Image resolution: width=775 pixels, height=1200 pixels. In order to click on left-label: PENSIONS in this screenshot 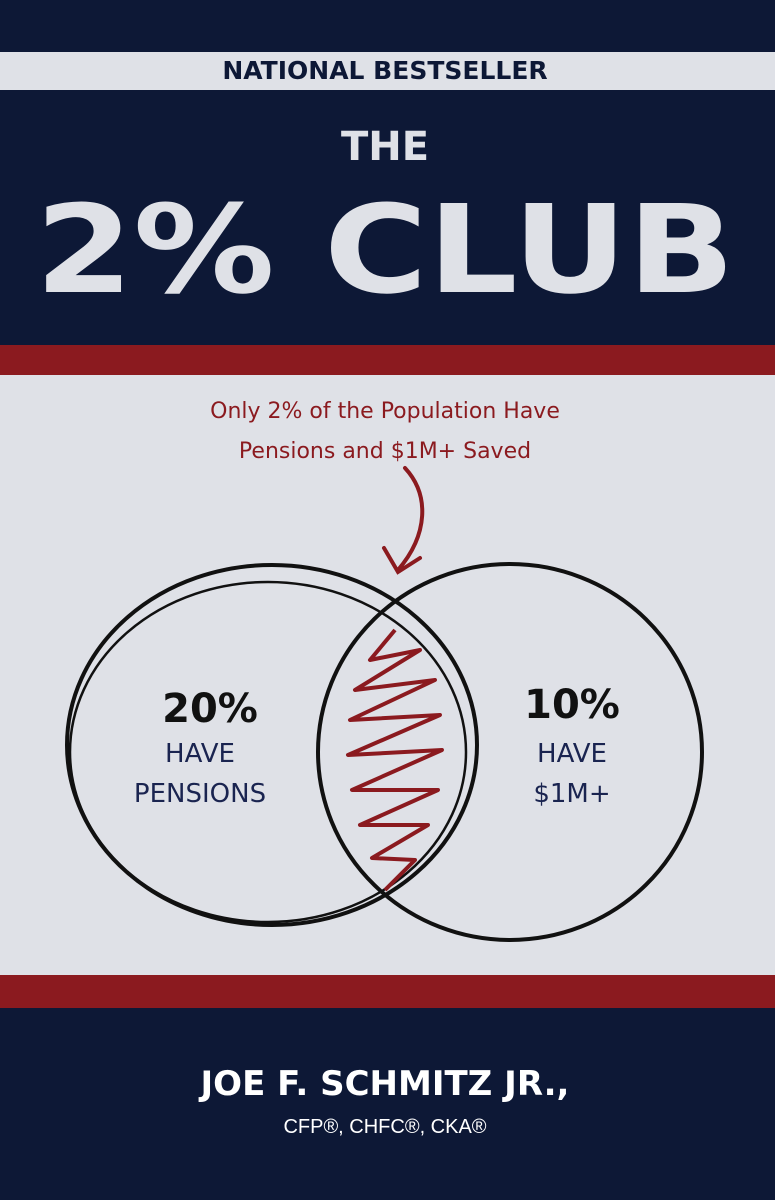, I will do `click(200, 794)`.